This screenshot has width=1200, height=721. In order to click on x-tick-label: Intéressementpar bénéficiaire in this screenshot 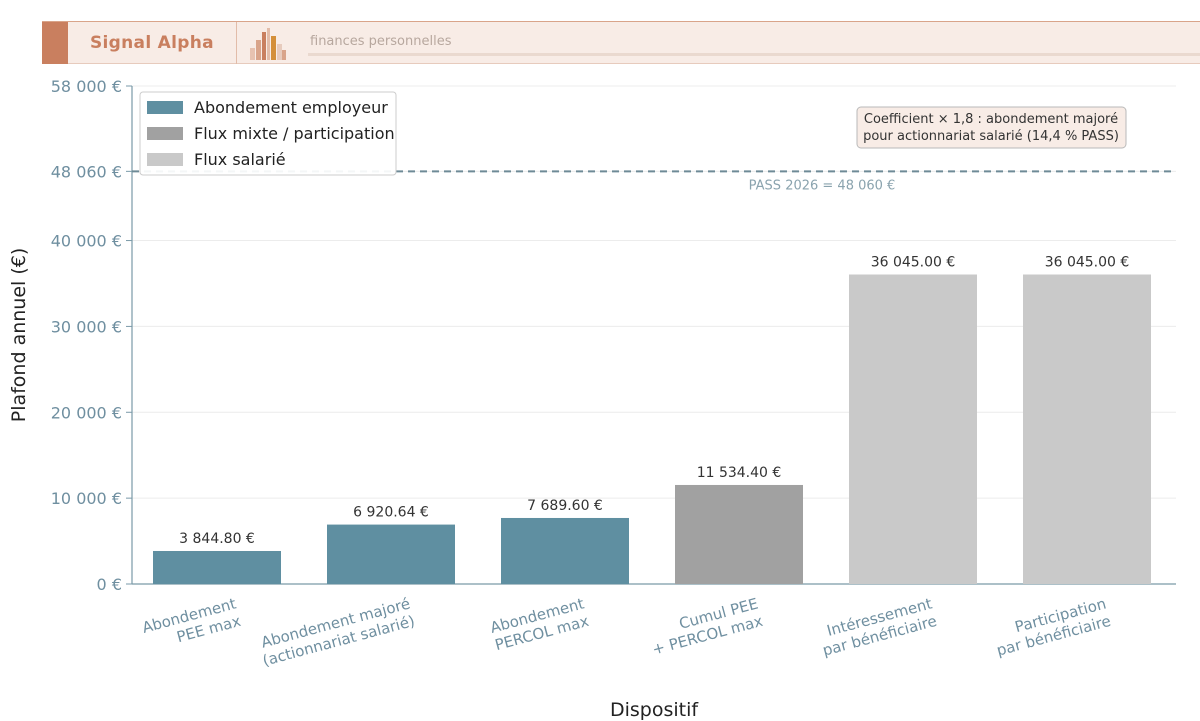, I will do `click(877, 626)`.